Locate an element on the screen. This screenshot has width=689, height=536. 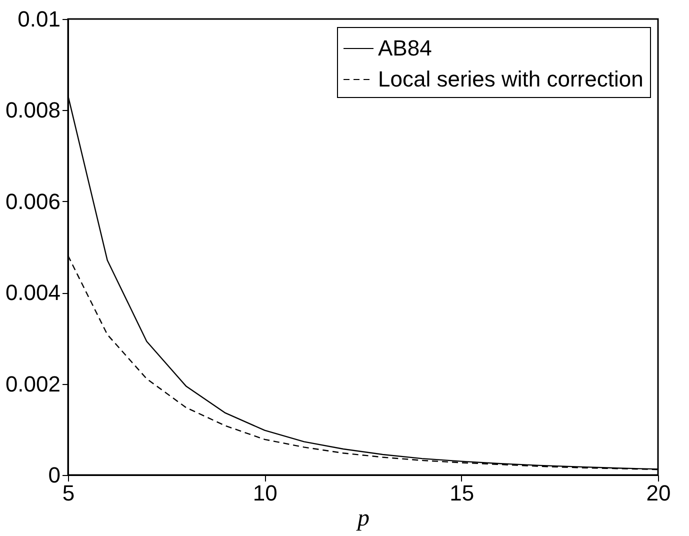
legend-label: Local series with correction is located at coordinates (511, 79).